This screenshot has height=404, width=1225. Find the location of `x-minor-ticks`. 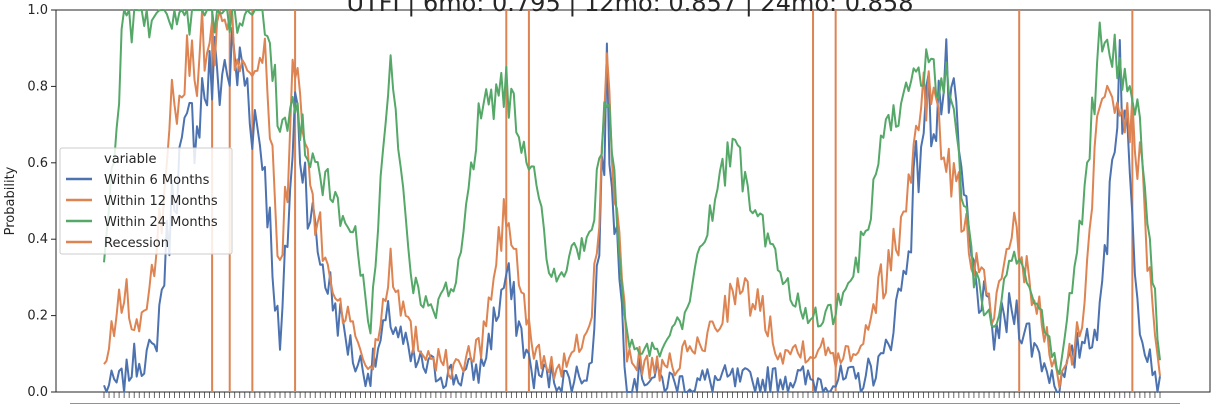

x-minor-ticks is located at coordinates (625, 398).